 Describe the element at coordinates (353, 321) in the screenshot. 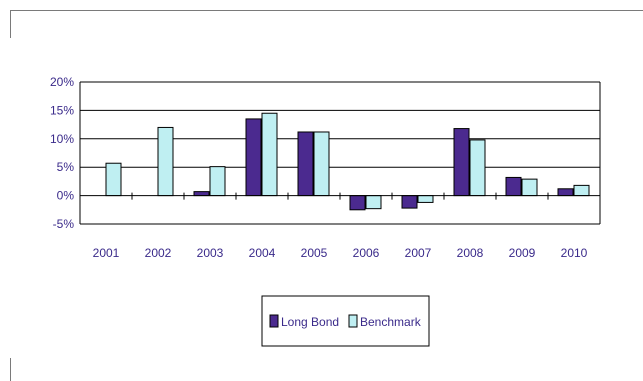

I see `legend-swatch-benchmark` at that location.